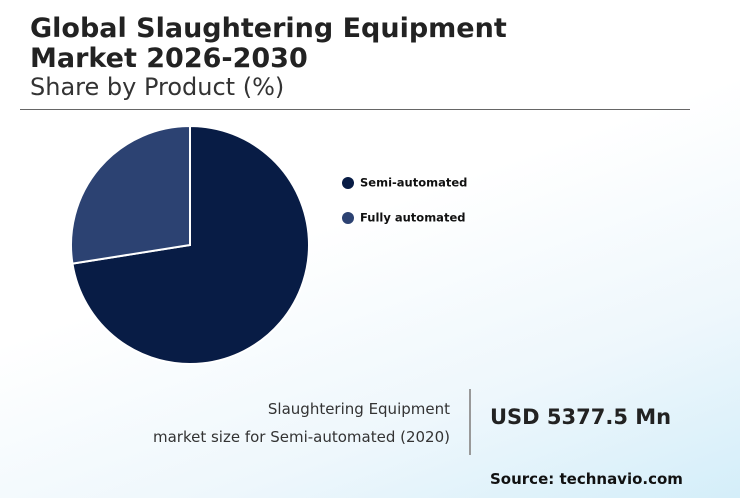 Image resolution: width=740 pixels, height=498 pixels. What do you see at coordinates (586, 479) in the screenshot?
I see `source: Source: technavio.com` at bounding box center [586, 479].